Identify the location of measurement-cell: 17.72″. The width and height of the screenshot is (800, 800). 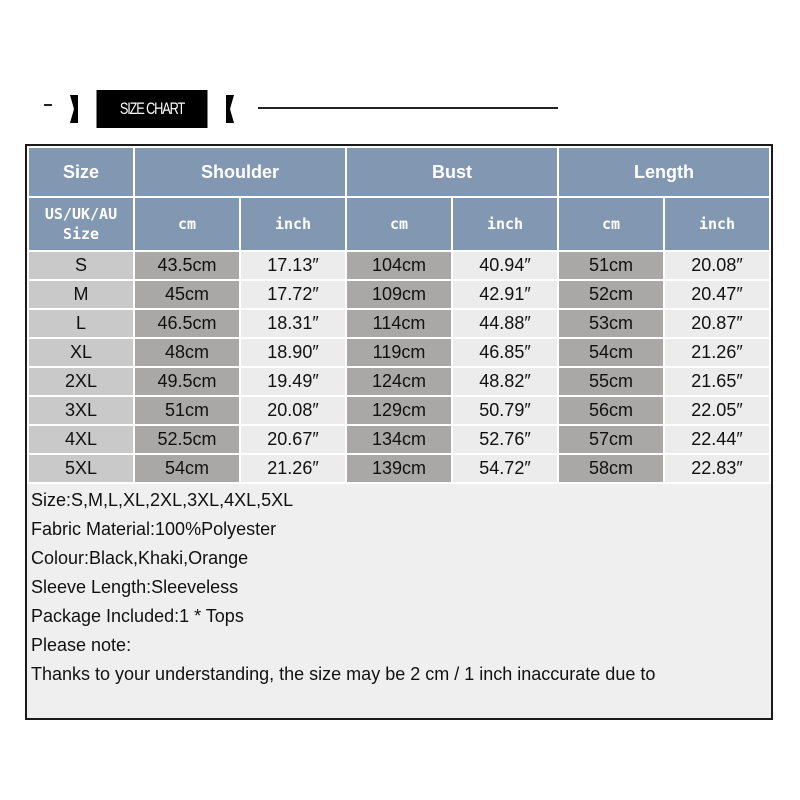
(293, 294).